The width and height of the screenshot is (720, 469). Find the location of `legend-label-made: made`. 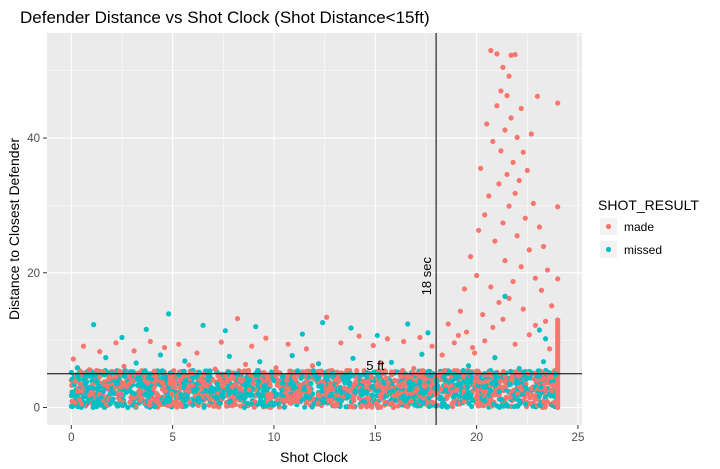

legend-label-made: made is located at coordinates (639, 227).